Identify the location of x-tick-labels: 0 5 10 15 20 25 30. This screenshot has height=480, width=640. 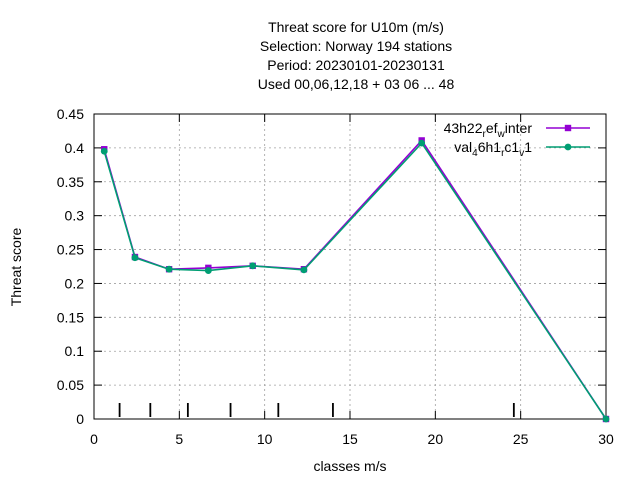
(352, 439).